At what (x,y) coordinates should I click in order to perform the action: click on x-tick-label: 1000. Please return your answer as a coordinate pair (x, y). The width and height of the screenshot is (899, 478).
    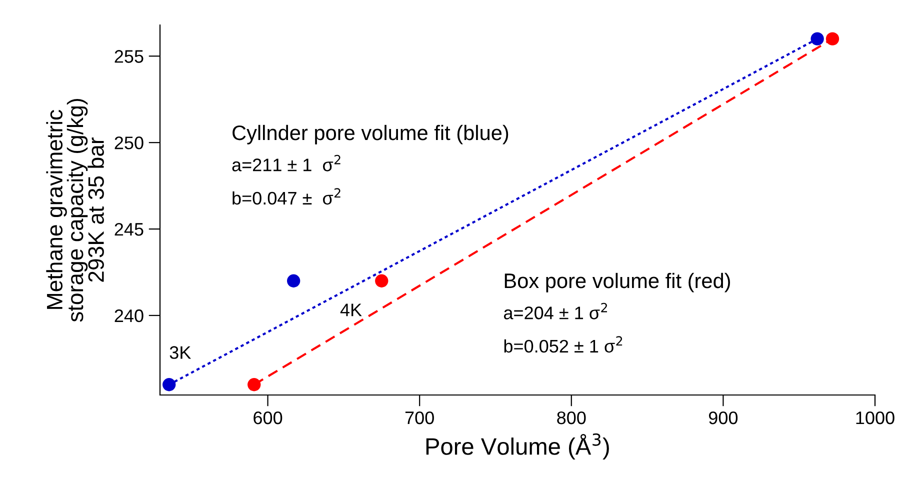
    Looking at the image, I should click on (875, 417).